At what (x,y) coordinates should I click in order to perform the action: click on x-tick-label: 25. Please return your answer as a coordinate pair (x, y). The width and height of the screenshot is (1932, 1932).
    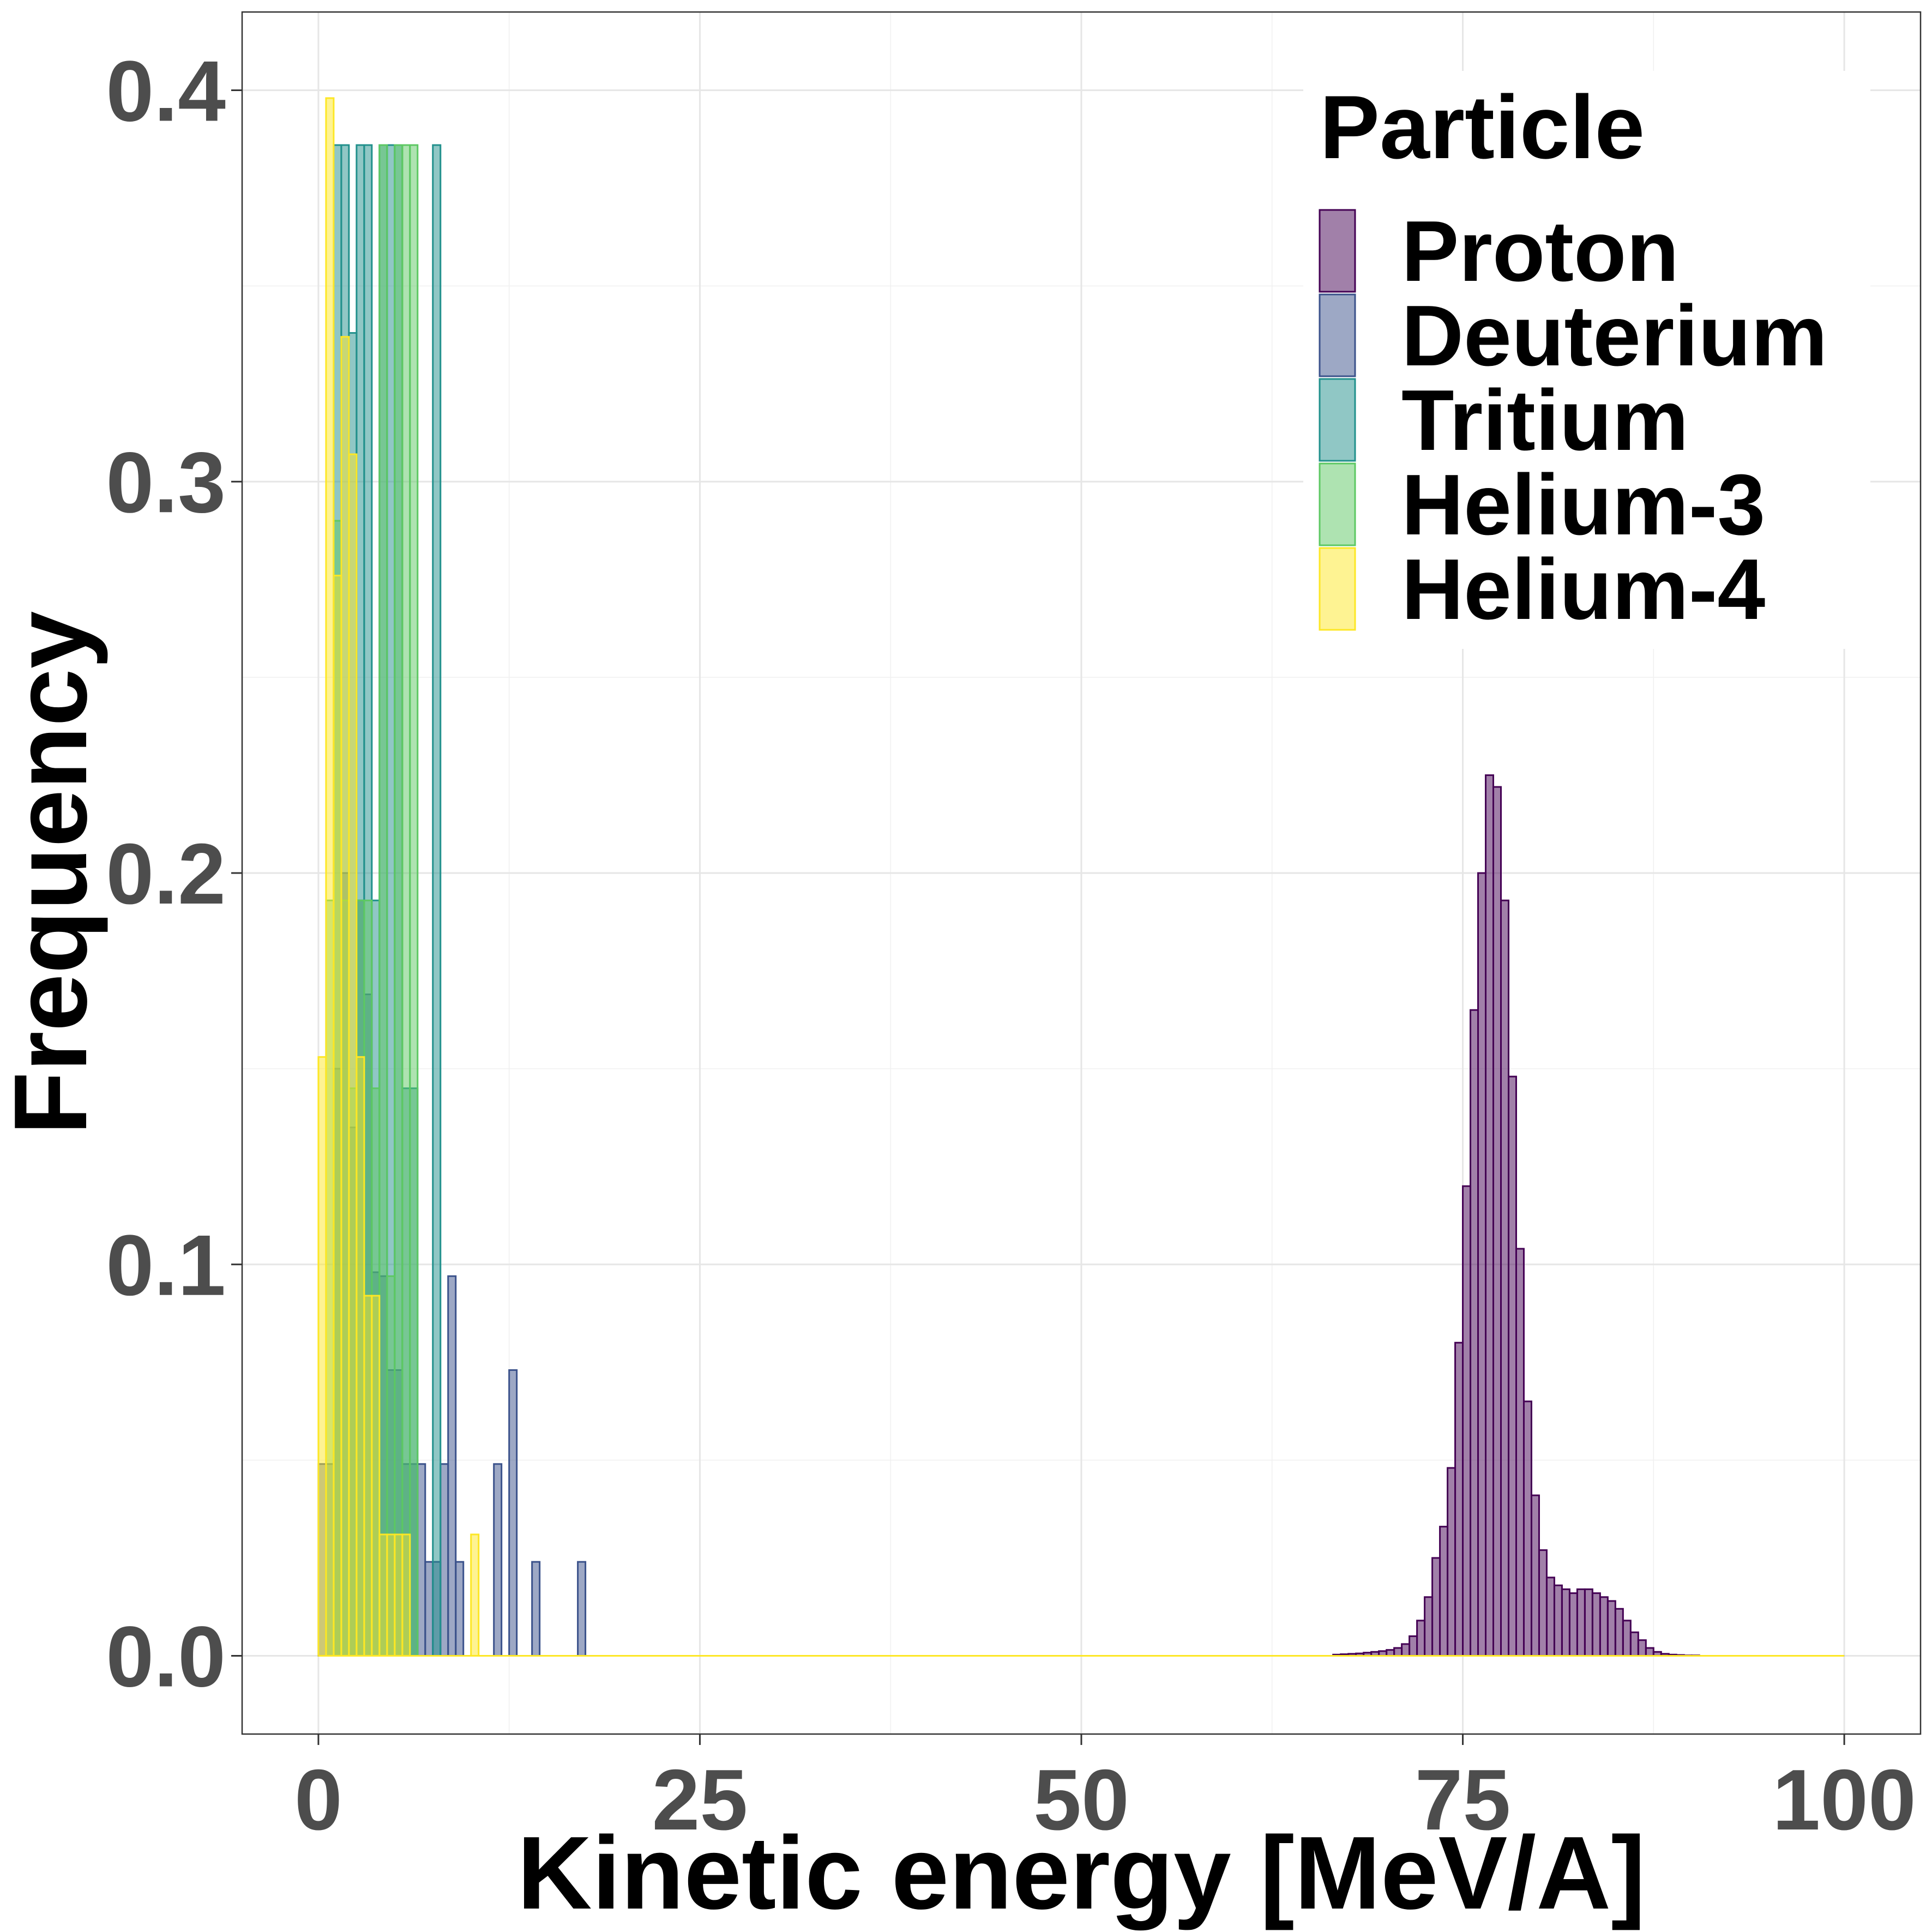
    Looking at the image, I should click on (700, 1800).